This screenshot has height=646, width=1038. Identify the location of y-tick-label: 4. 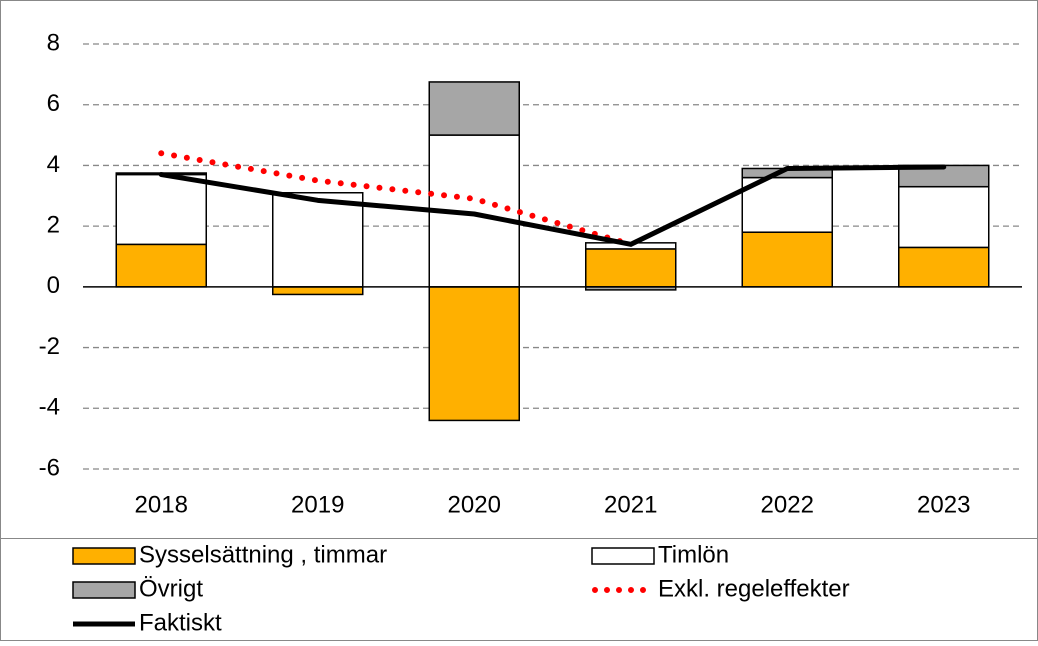
(53, 164).